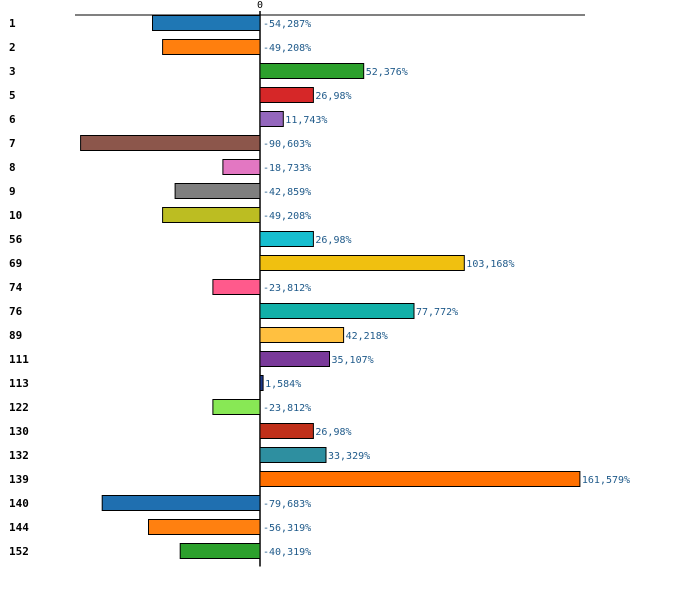 The height and width of the screenshot is (597, 700). What do you see at coordinates (287, 48) in the screenshot?
I see `value-label-2: -49,208%` at bounding box center [287, 48].